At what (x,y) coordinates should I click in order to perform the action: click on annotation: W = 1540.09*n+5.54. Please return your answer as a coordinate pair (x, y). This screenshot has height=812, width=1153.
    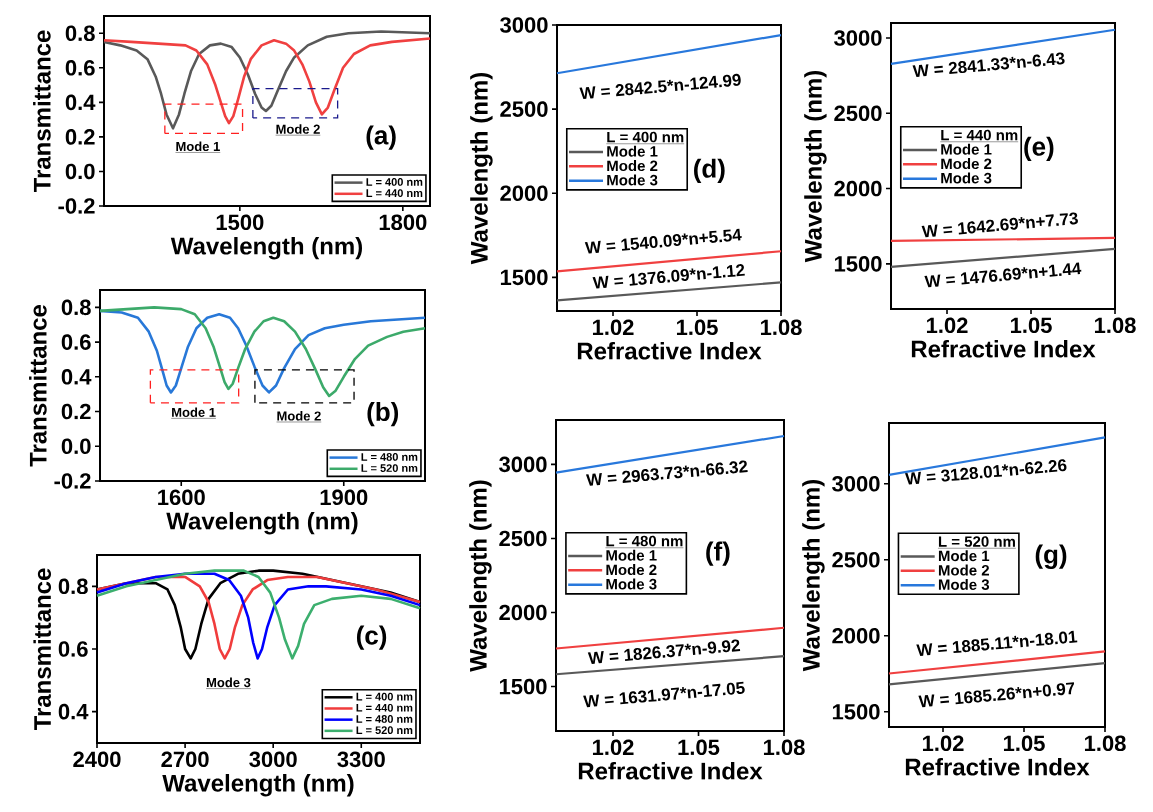
    Looking at the image, I should click on (663, 241).